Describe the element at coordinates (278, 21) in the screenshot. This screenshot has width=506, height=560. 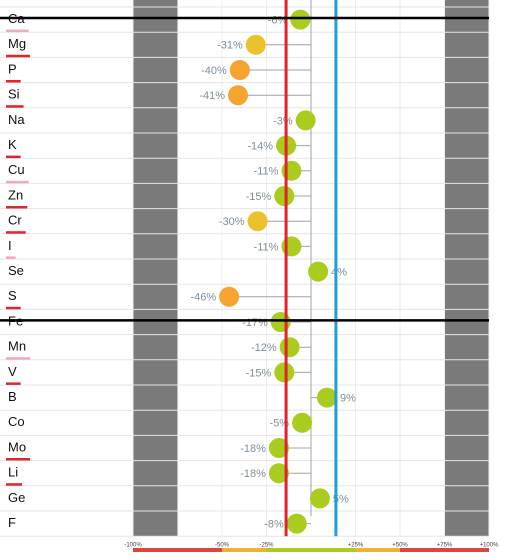
I see `value-label: -6%` at that location.